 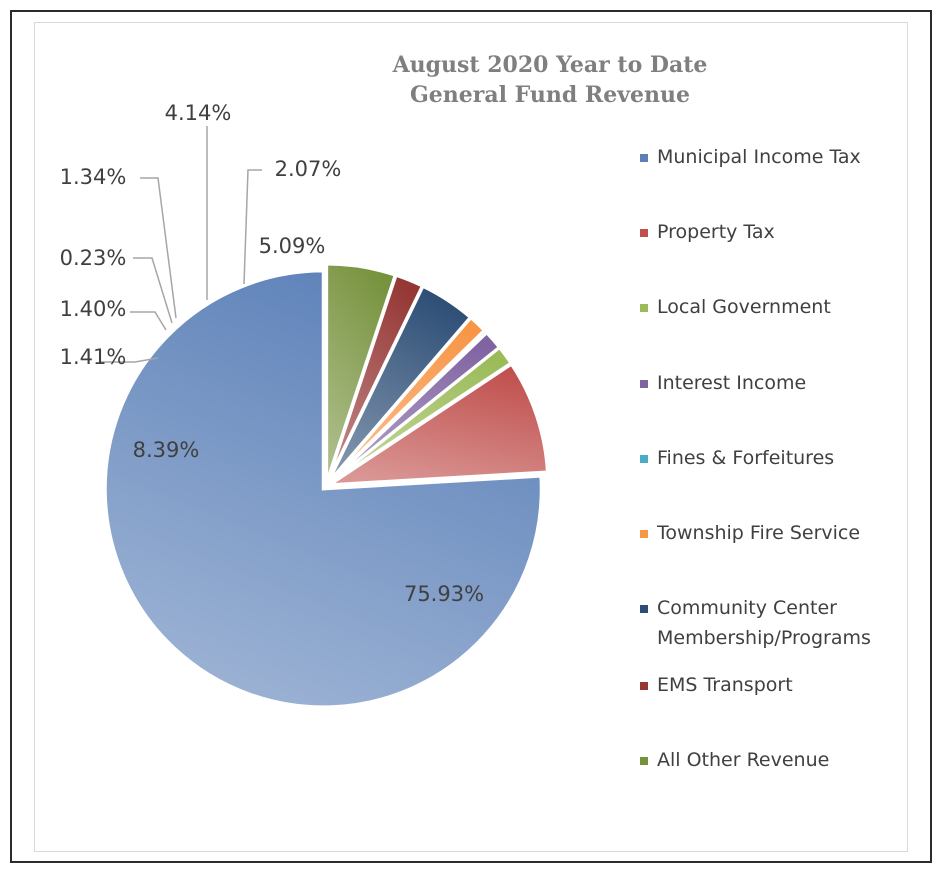 What do you see at coordinates (732, 383) in the screenshot?
I see `legend-label: Interest Income` at bounding box center [732, 383].